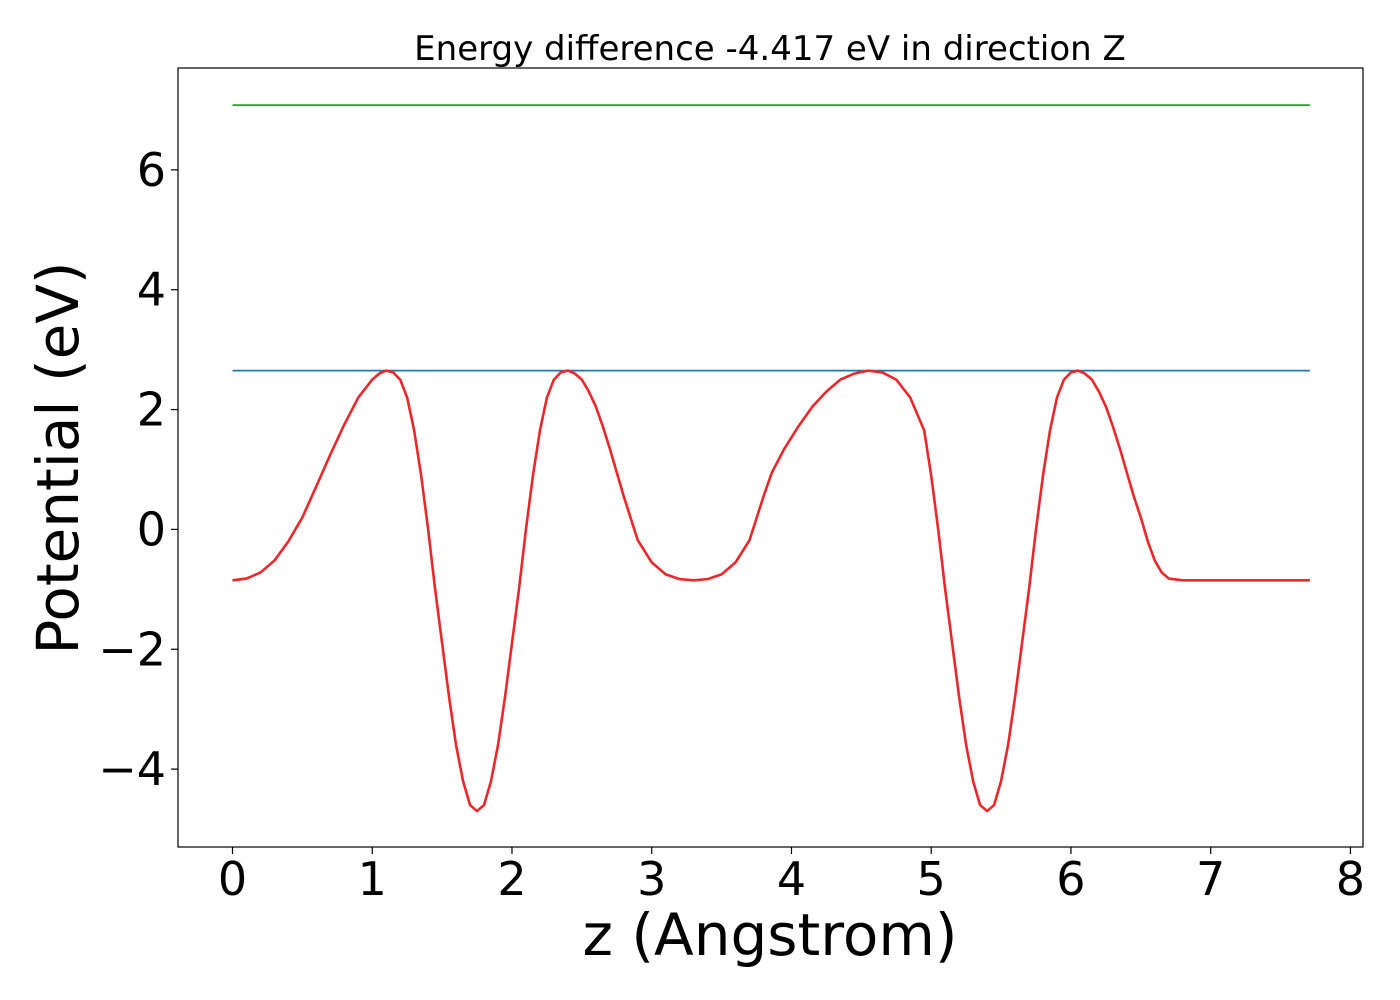 The width and height of the screenshot is (1400, 1000). I want to click on y-axis-label: Potential (eV), so click(58, 457).